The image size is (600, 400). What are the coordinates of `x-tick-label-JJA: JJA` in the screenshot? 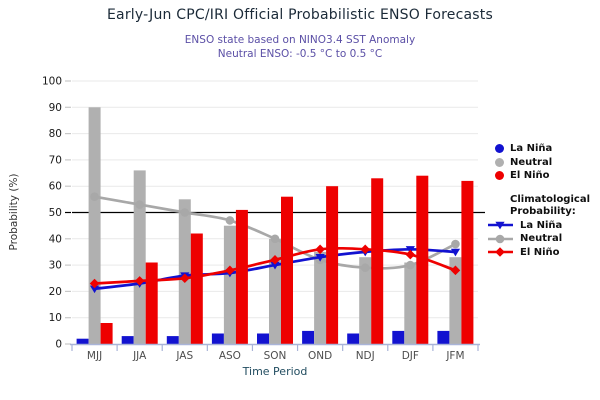 It's located at (139, 356).